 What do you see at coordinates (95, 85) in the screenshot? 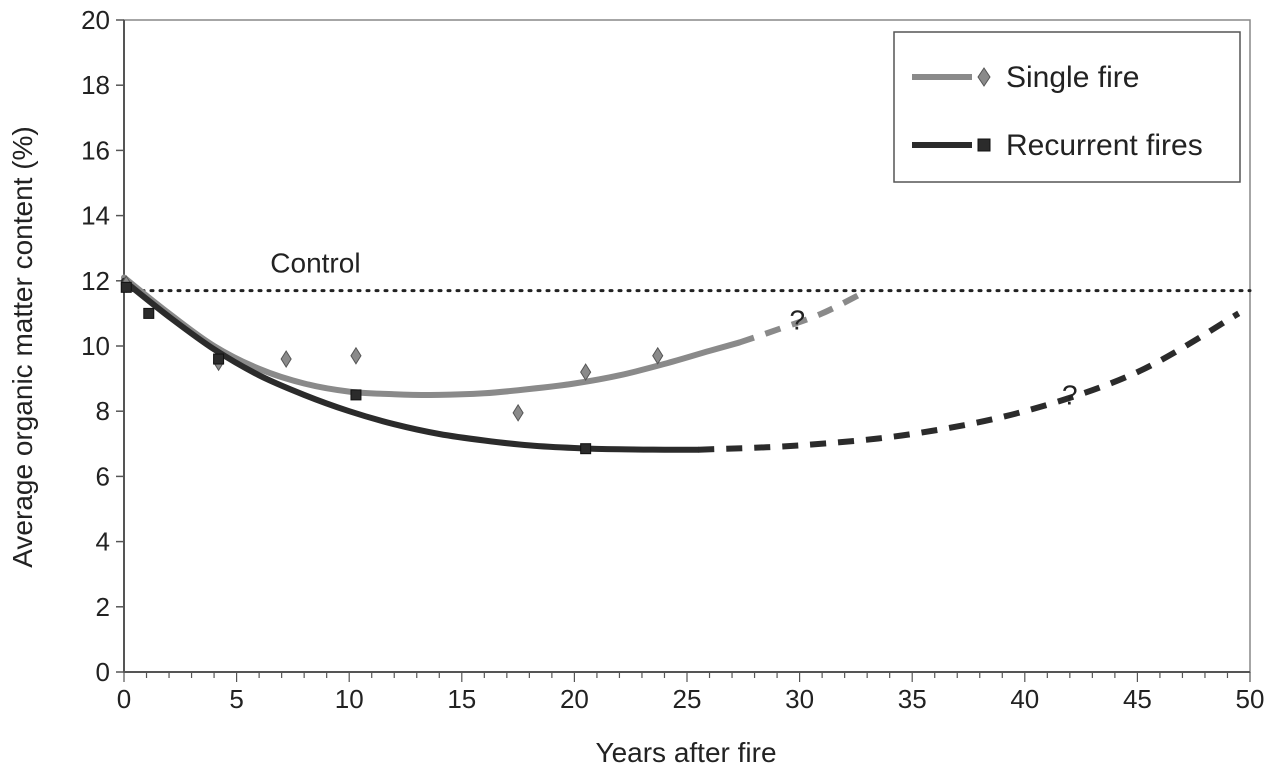
I see `y-tick-label: 18` at bounding box center [95, 85].